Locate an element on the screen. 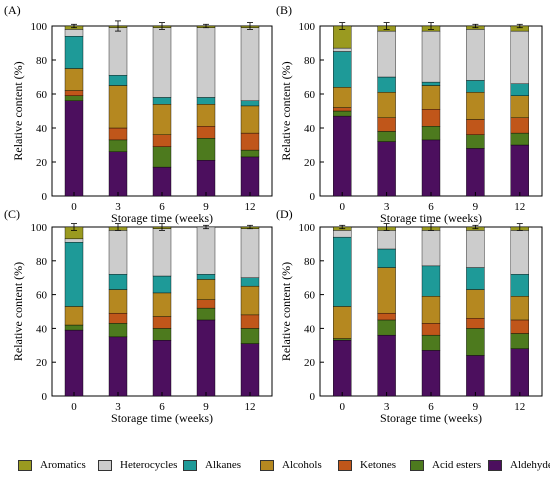 The image size is (550, 482). legend-label: Aldehyde is located at coordinates (530, 465).